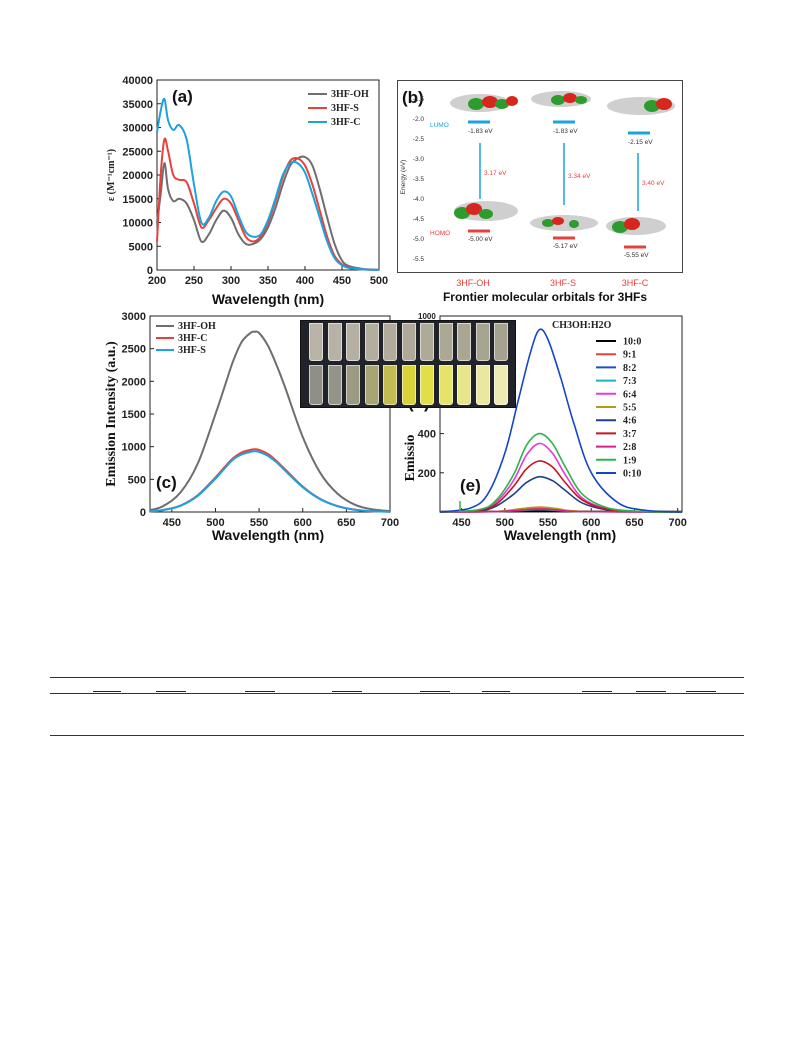  I want to click on energy-tick-label: -2.0, so click(419, 119).